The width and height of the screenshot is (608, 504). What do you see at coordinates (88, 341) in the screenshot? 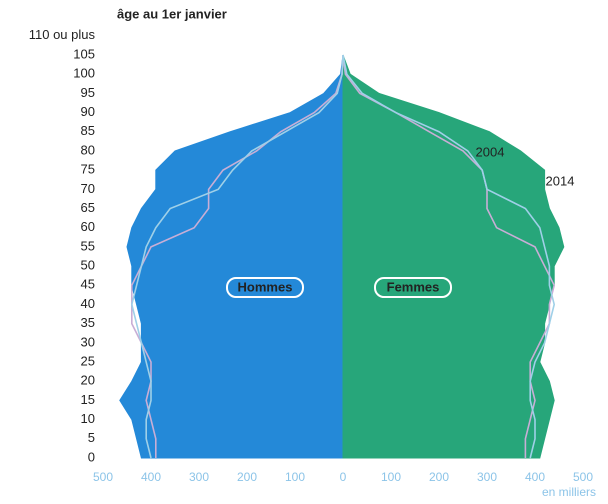
I see `y-tick-label: 30` at bounding box center [88, 341].